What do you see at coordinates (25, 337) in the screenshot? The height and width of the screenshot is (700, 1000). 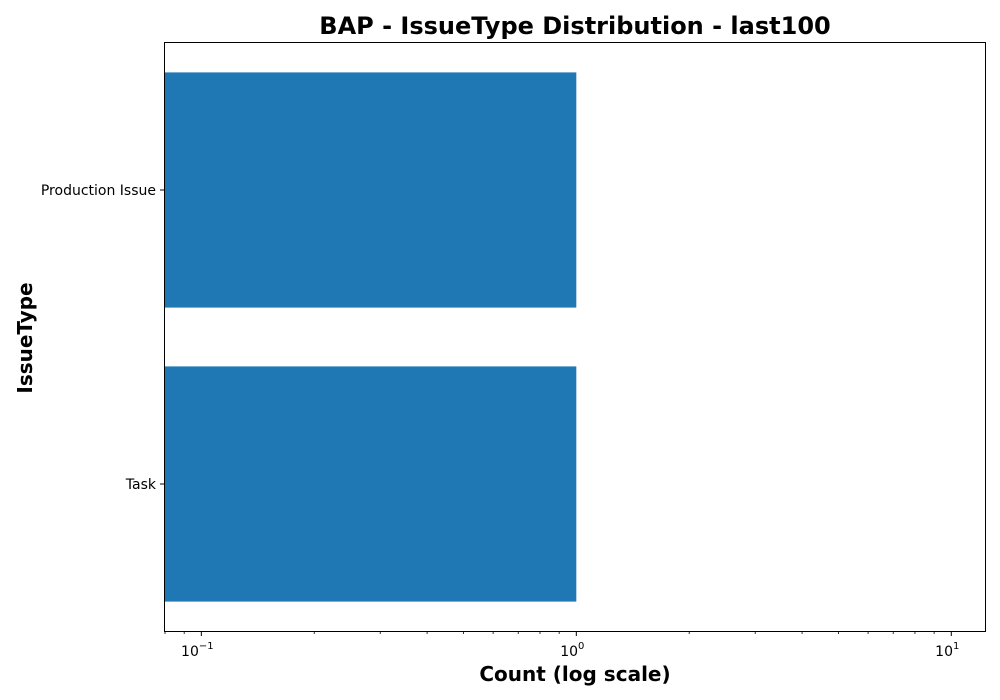 I see `y-axis-label: IssueType` at bounding box center [25, 337].